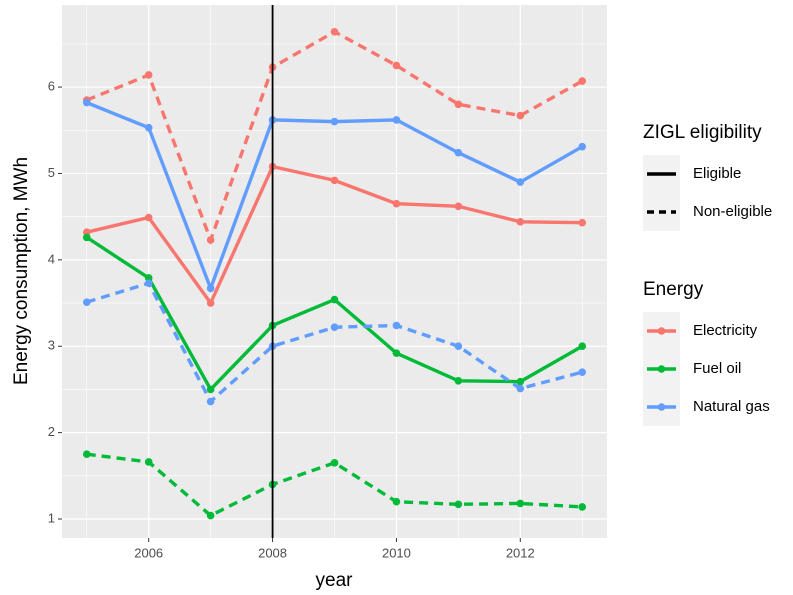 This screenshot has width=793, height=595. I want to click on y-tick-label: 3, so click(51, 345).